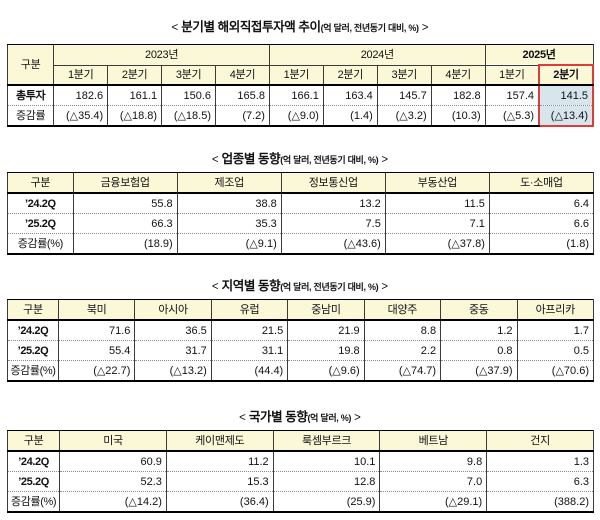  I want to click on title-main: 업종별 동향, so click(251, 159).